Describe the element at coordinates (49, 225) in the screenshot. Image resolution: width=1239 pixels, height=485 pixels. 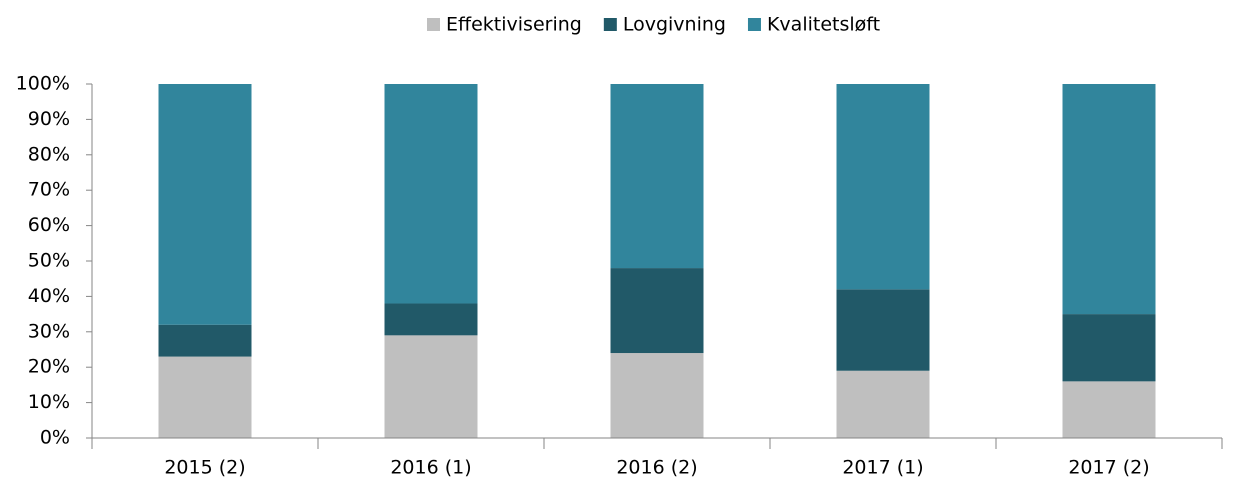
I see `y-tick-label: 60%` at that location.